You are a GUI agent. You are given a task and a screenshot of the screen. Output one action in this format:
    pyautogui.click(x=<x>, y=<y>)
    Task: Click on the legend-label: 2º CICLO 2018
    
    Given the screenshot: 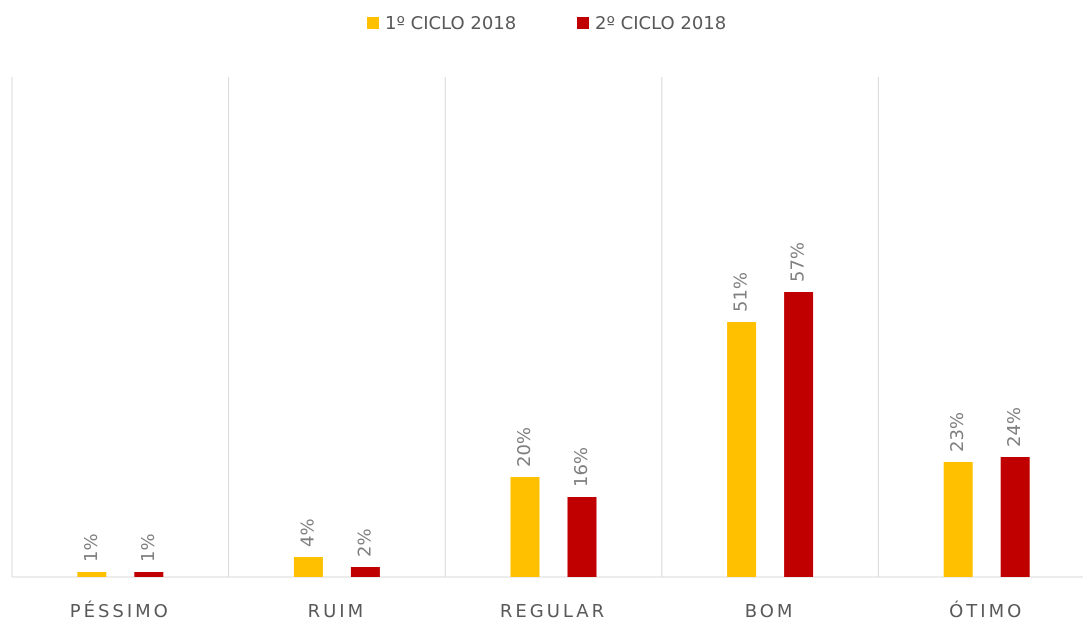 What is the action you would take?
    pyautogui.click(x=660, y=23)
    